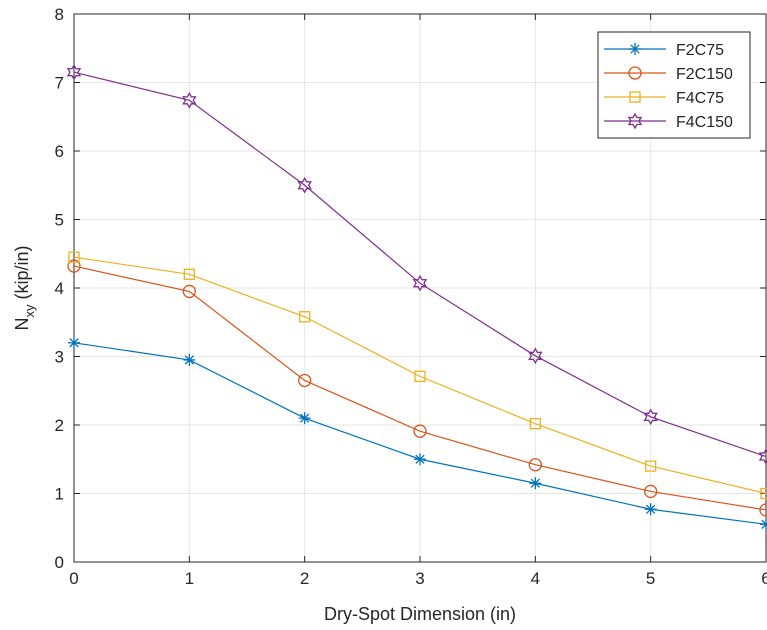 This screenshot has width=767, height=630. What do you see at coordinates (189, 578) in the screenshot?
I see `x-tick-label: 1` at bounding box center [189, 578].